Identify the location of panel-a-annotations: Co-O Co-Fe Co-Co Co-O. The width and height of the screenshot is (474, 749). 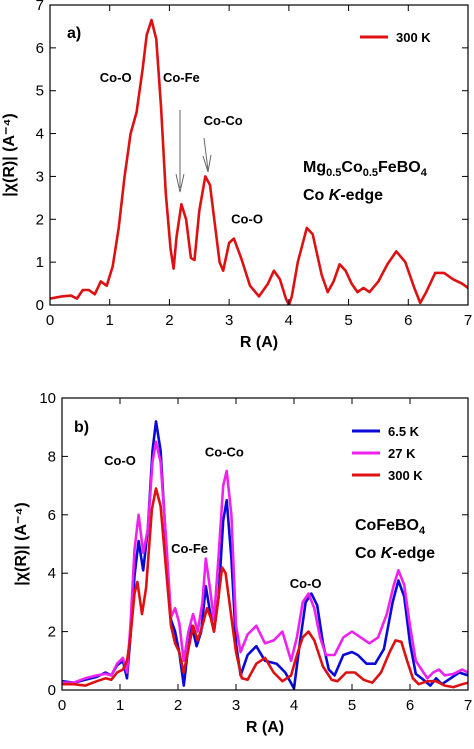
(181, 148).